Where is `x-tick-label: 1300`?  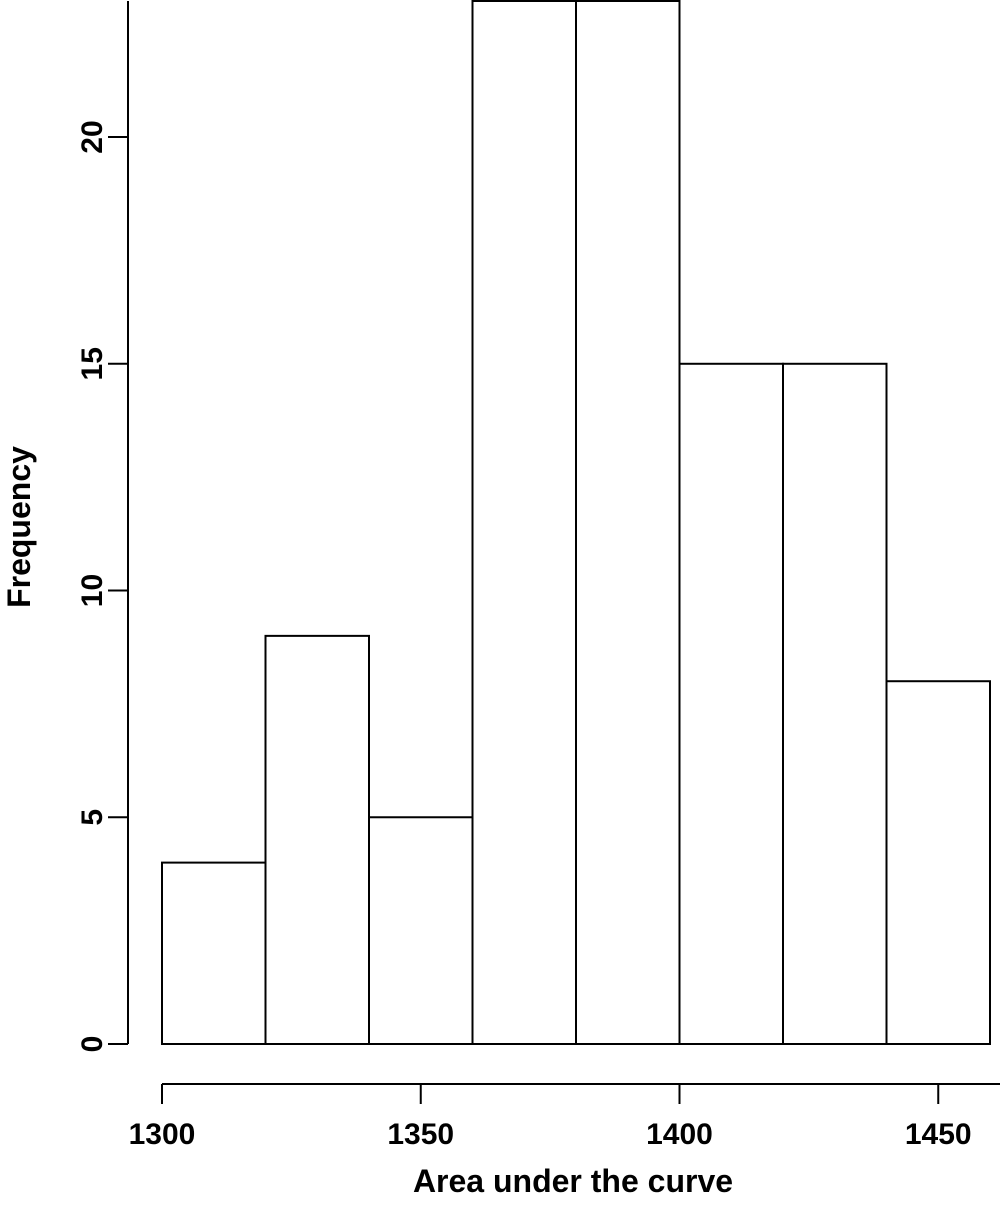
x-tick-label: 1300 is located at coordinates (162, 1134).